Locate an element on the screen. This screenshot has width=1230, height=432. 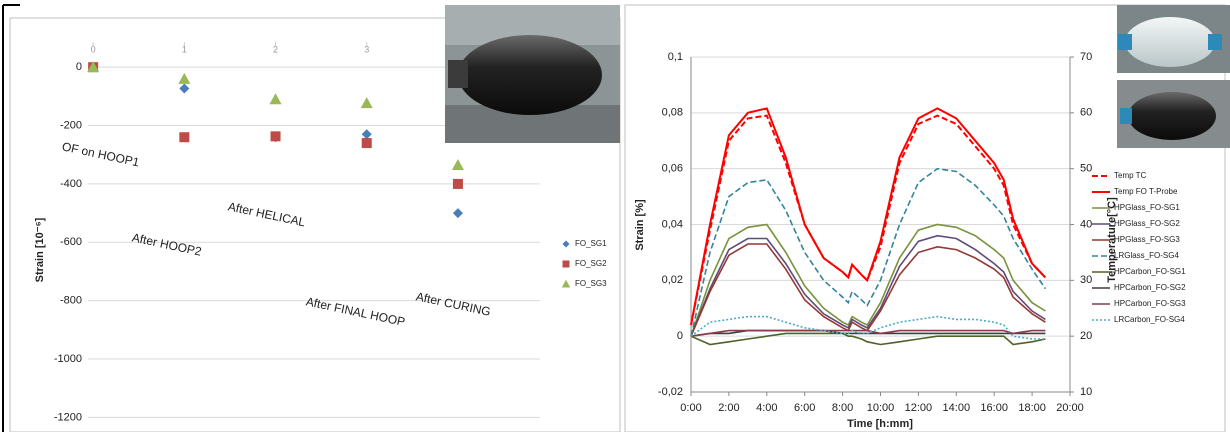
y-tick-label: -0,02 is located at coordinates (670, 392).